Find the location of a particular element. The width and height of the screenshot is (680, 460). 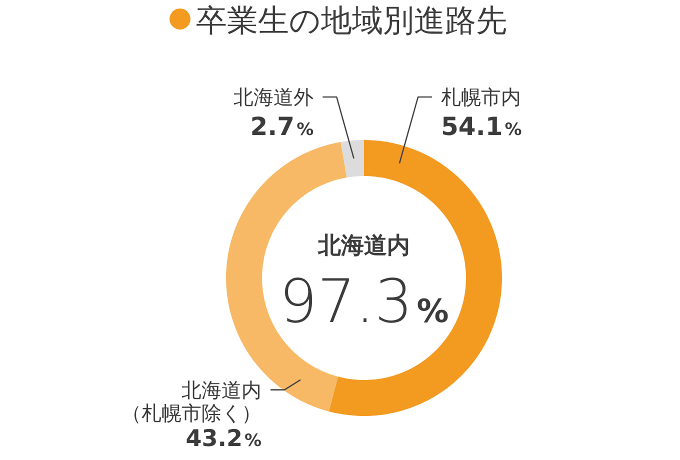

text: 北海道内 is located at coordinates (363, 246).